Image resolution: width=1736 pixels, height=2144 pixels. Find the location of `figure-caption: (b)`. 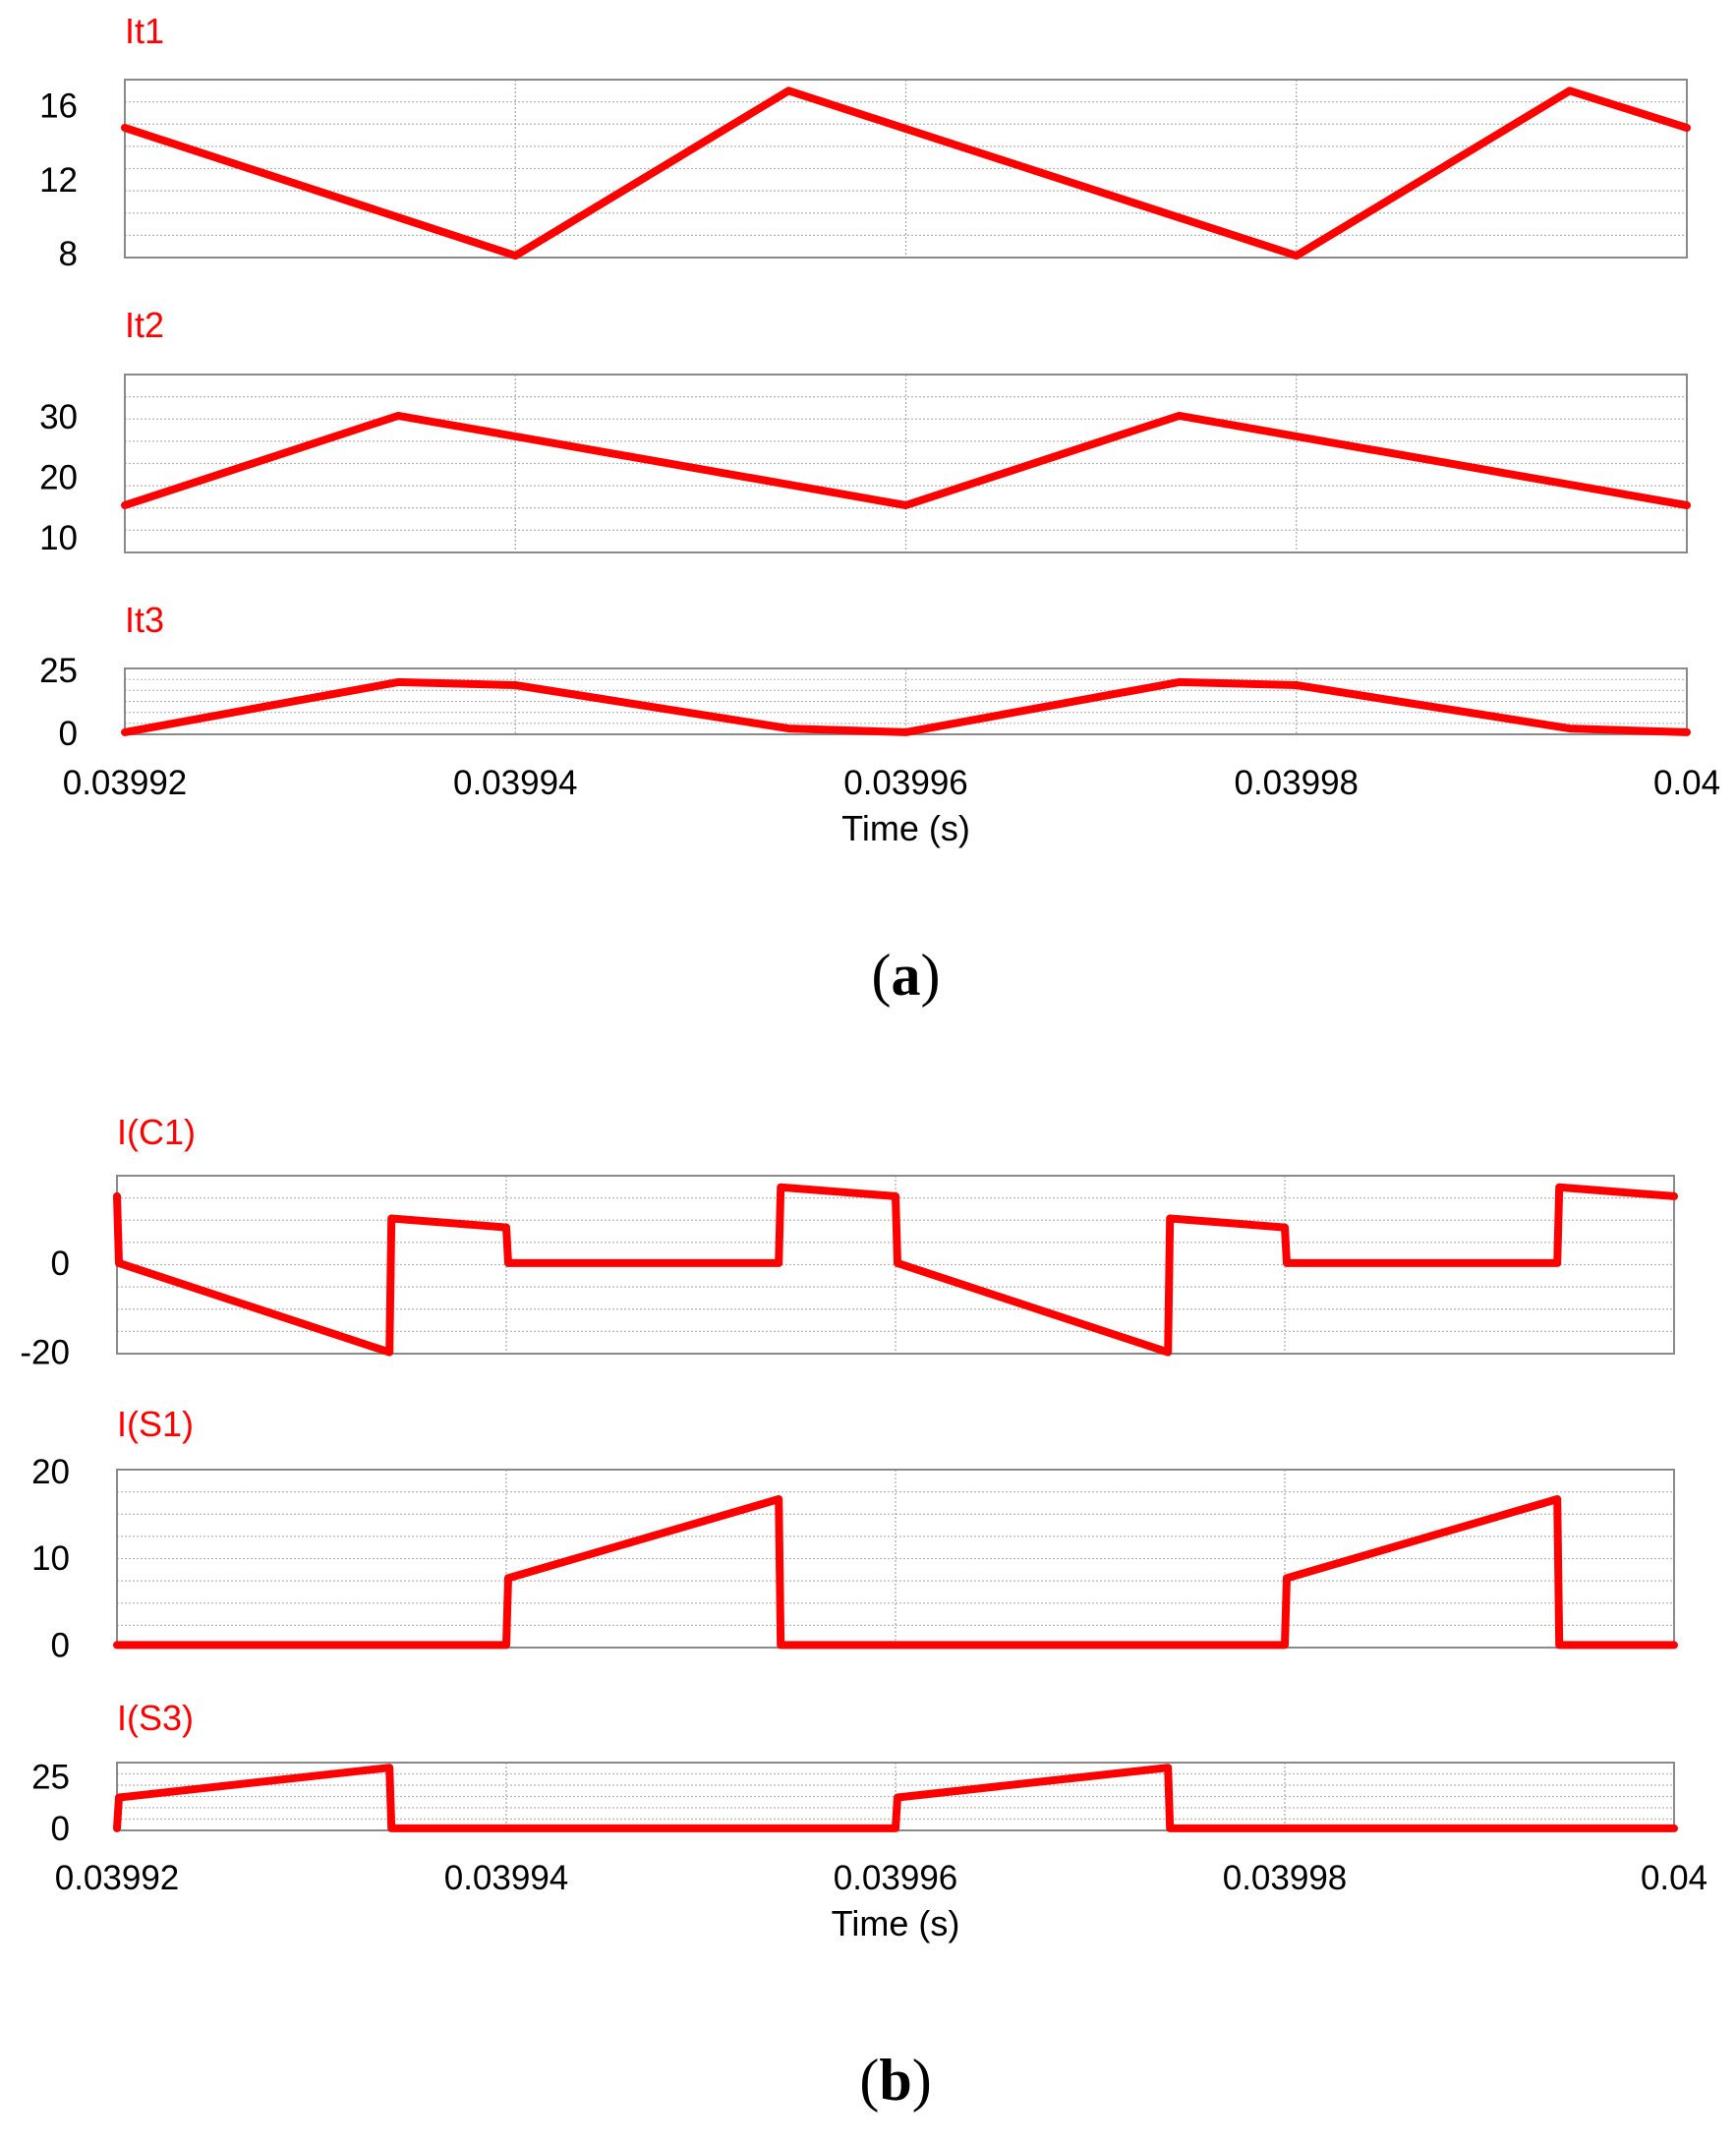

figure-caption: (b) is located at coordinates (895, 2080).